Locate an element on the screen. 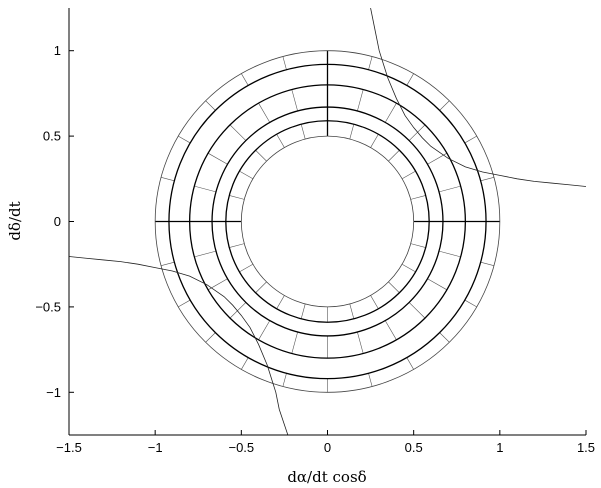 The height and width of the screenshot is (488, 601). x-tick-label: 1.5 is located at coordinates (586, 447).